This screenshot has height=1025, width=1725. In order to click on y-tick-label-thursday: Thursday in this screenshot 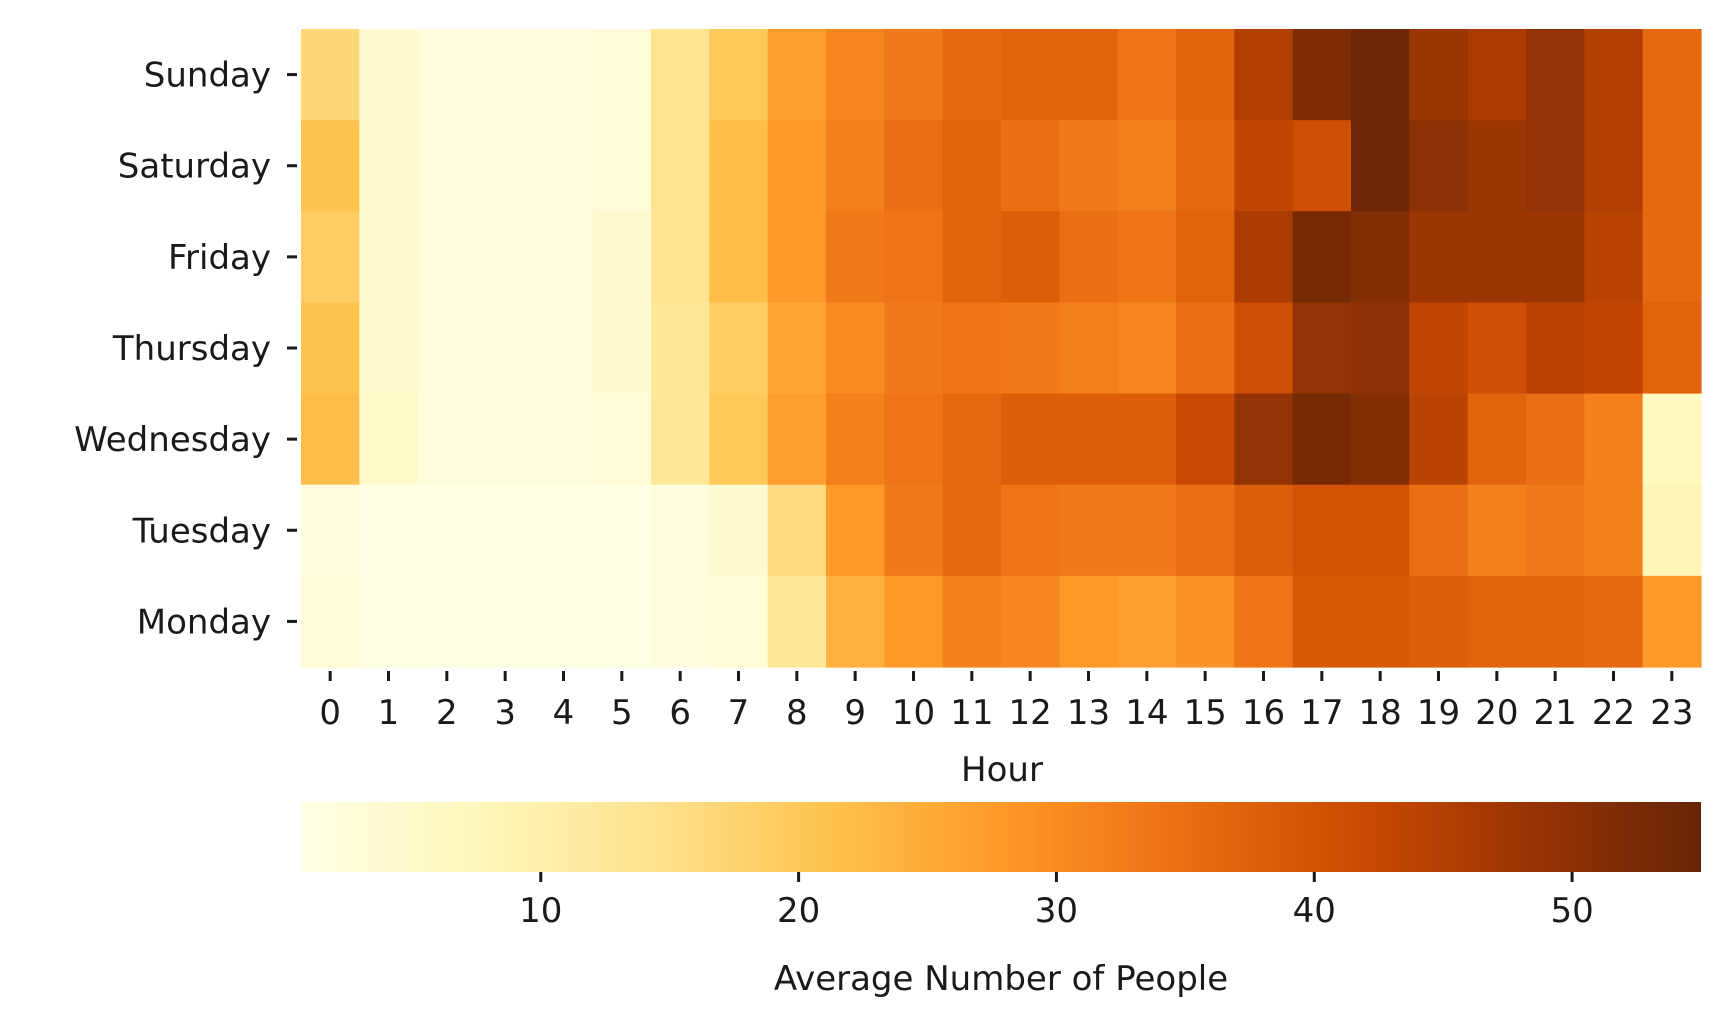, I will do `click(191, 349)`.